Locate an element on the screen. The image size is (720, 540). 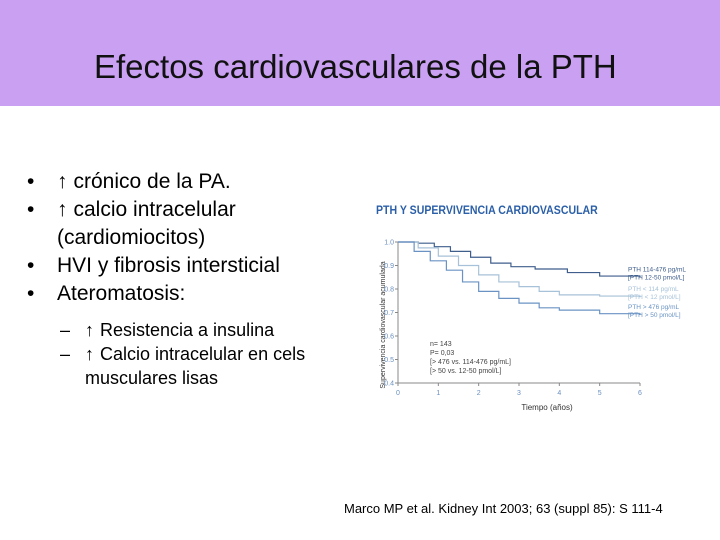
y-tick-label: 0.4 is located at coordinates (389, 384).